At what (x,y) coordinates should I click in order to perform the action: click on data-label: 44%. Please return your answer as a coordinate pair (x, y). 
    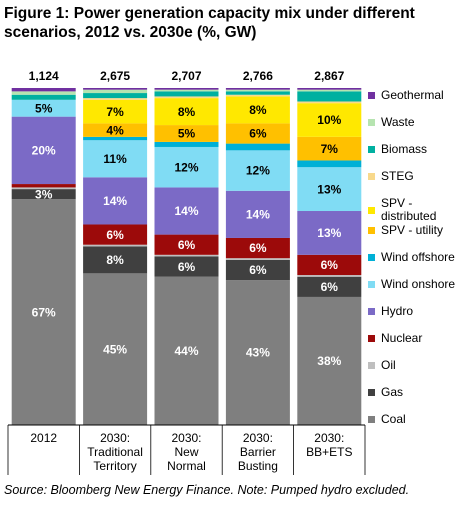
    Looking at the image, I should click on (186, 351).